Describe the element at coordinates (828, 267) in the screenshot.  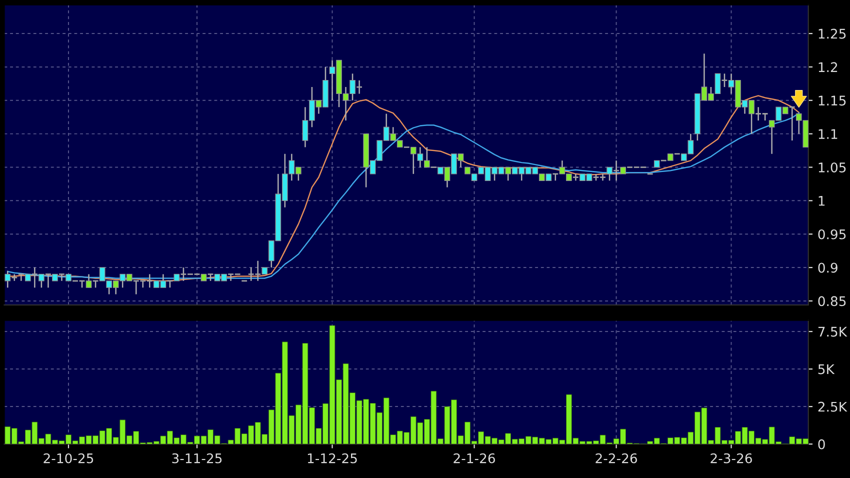
I see `y-tick-label: 0.9` at that location.